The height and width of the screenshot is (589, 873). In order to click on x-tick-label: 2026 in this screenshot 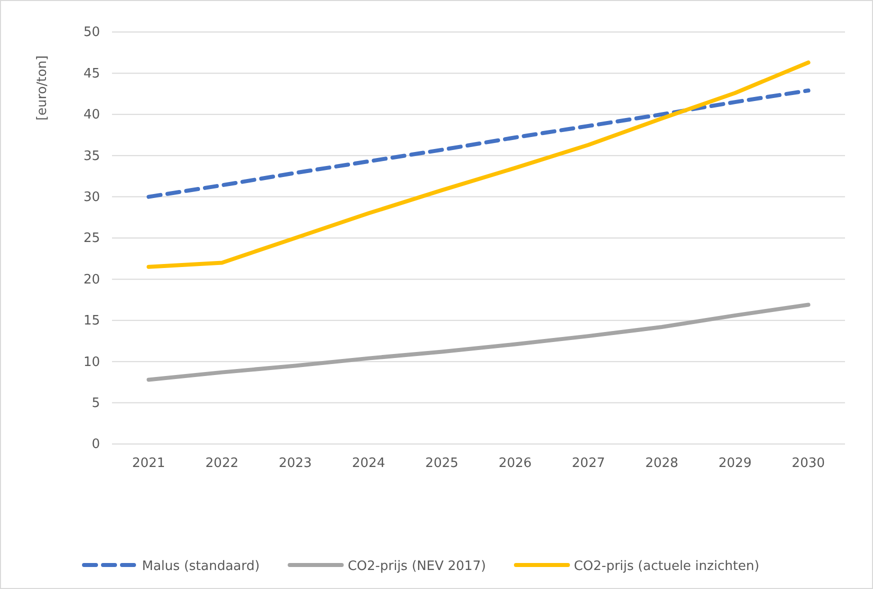, I will do `click(515, 464)`.